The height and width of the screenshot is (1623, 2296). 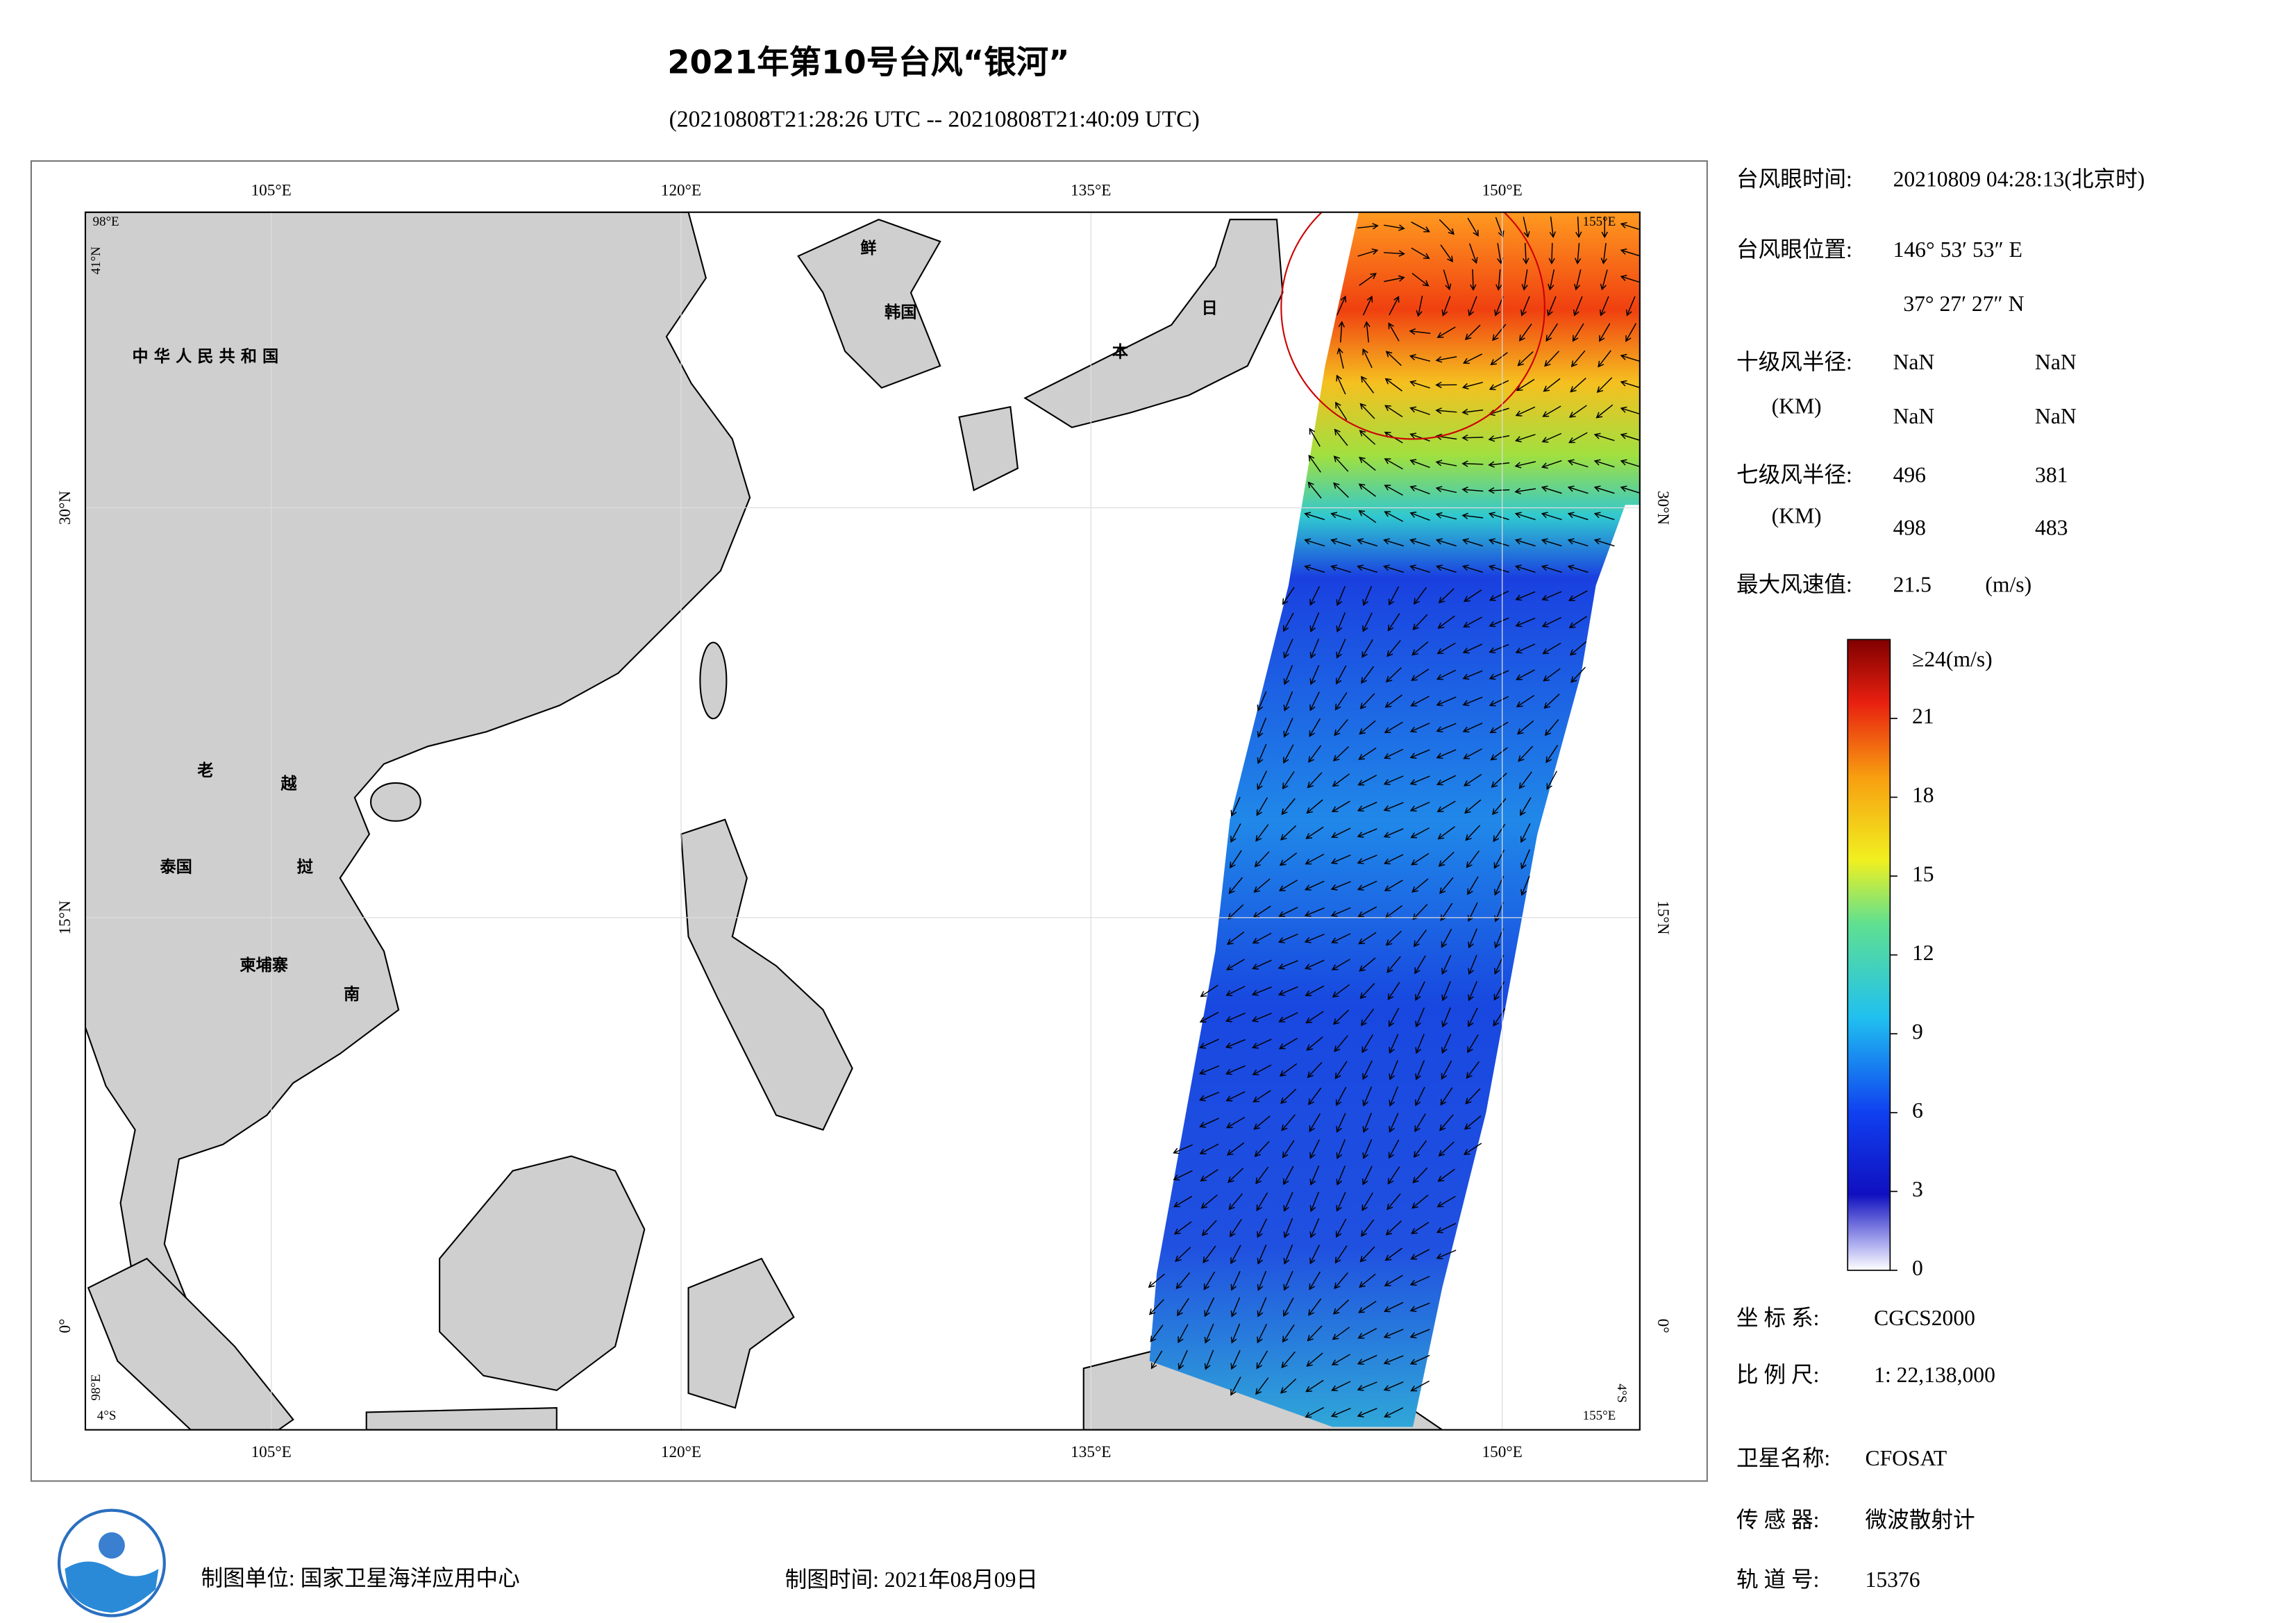 What do you see at coordinates (1599, 1415) in the screenshot?
I see `corner-label: 155°E` at bounding box center [1599, 1415].